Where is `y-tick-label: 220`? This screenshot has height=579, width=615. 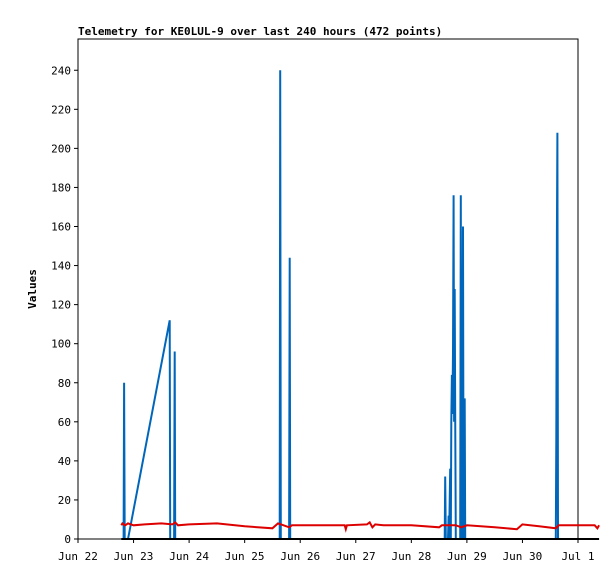 y-tick-label: 220 is located at coordinates (61, 109).